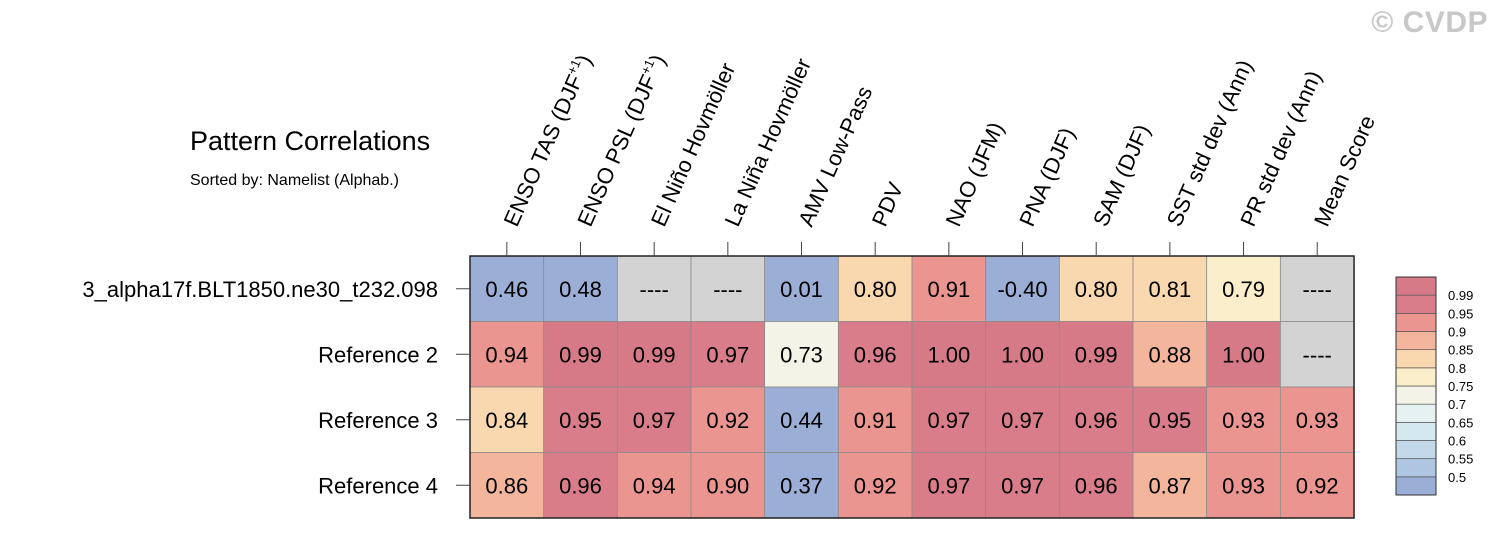 Image resolution: width=1500 pixels, height=539 pixels. Describe the element at coordinates (1457, 368) in the screenshot. I see `colorbar-label: 0.8` at that location.